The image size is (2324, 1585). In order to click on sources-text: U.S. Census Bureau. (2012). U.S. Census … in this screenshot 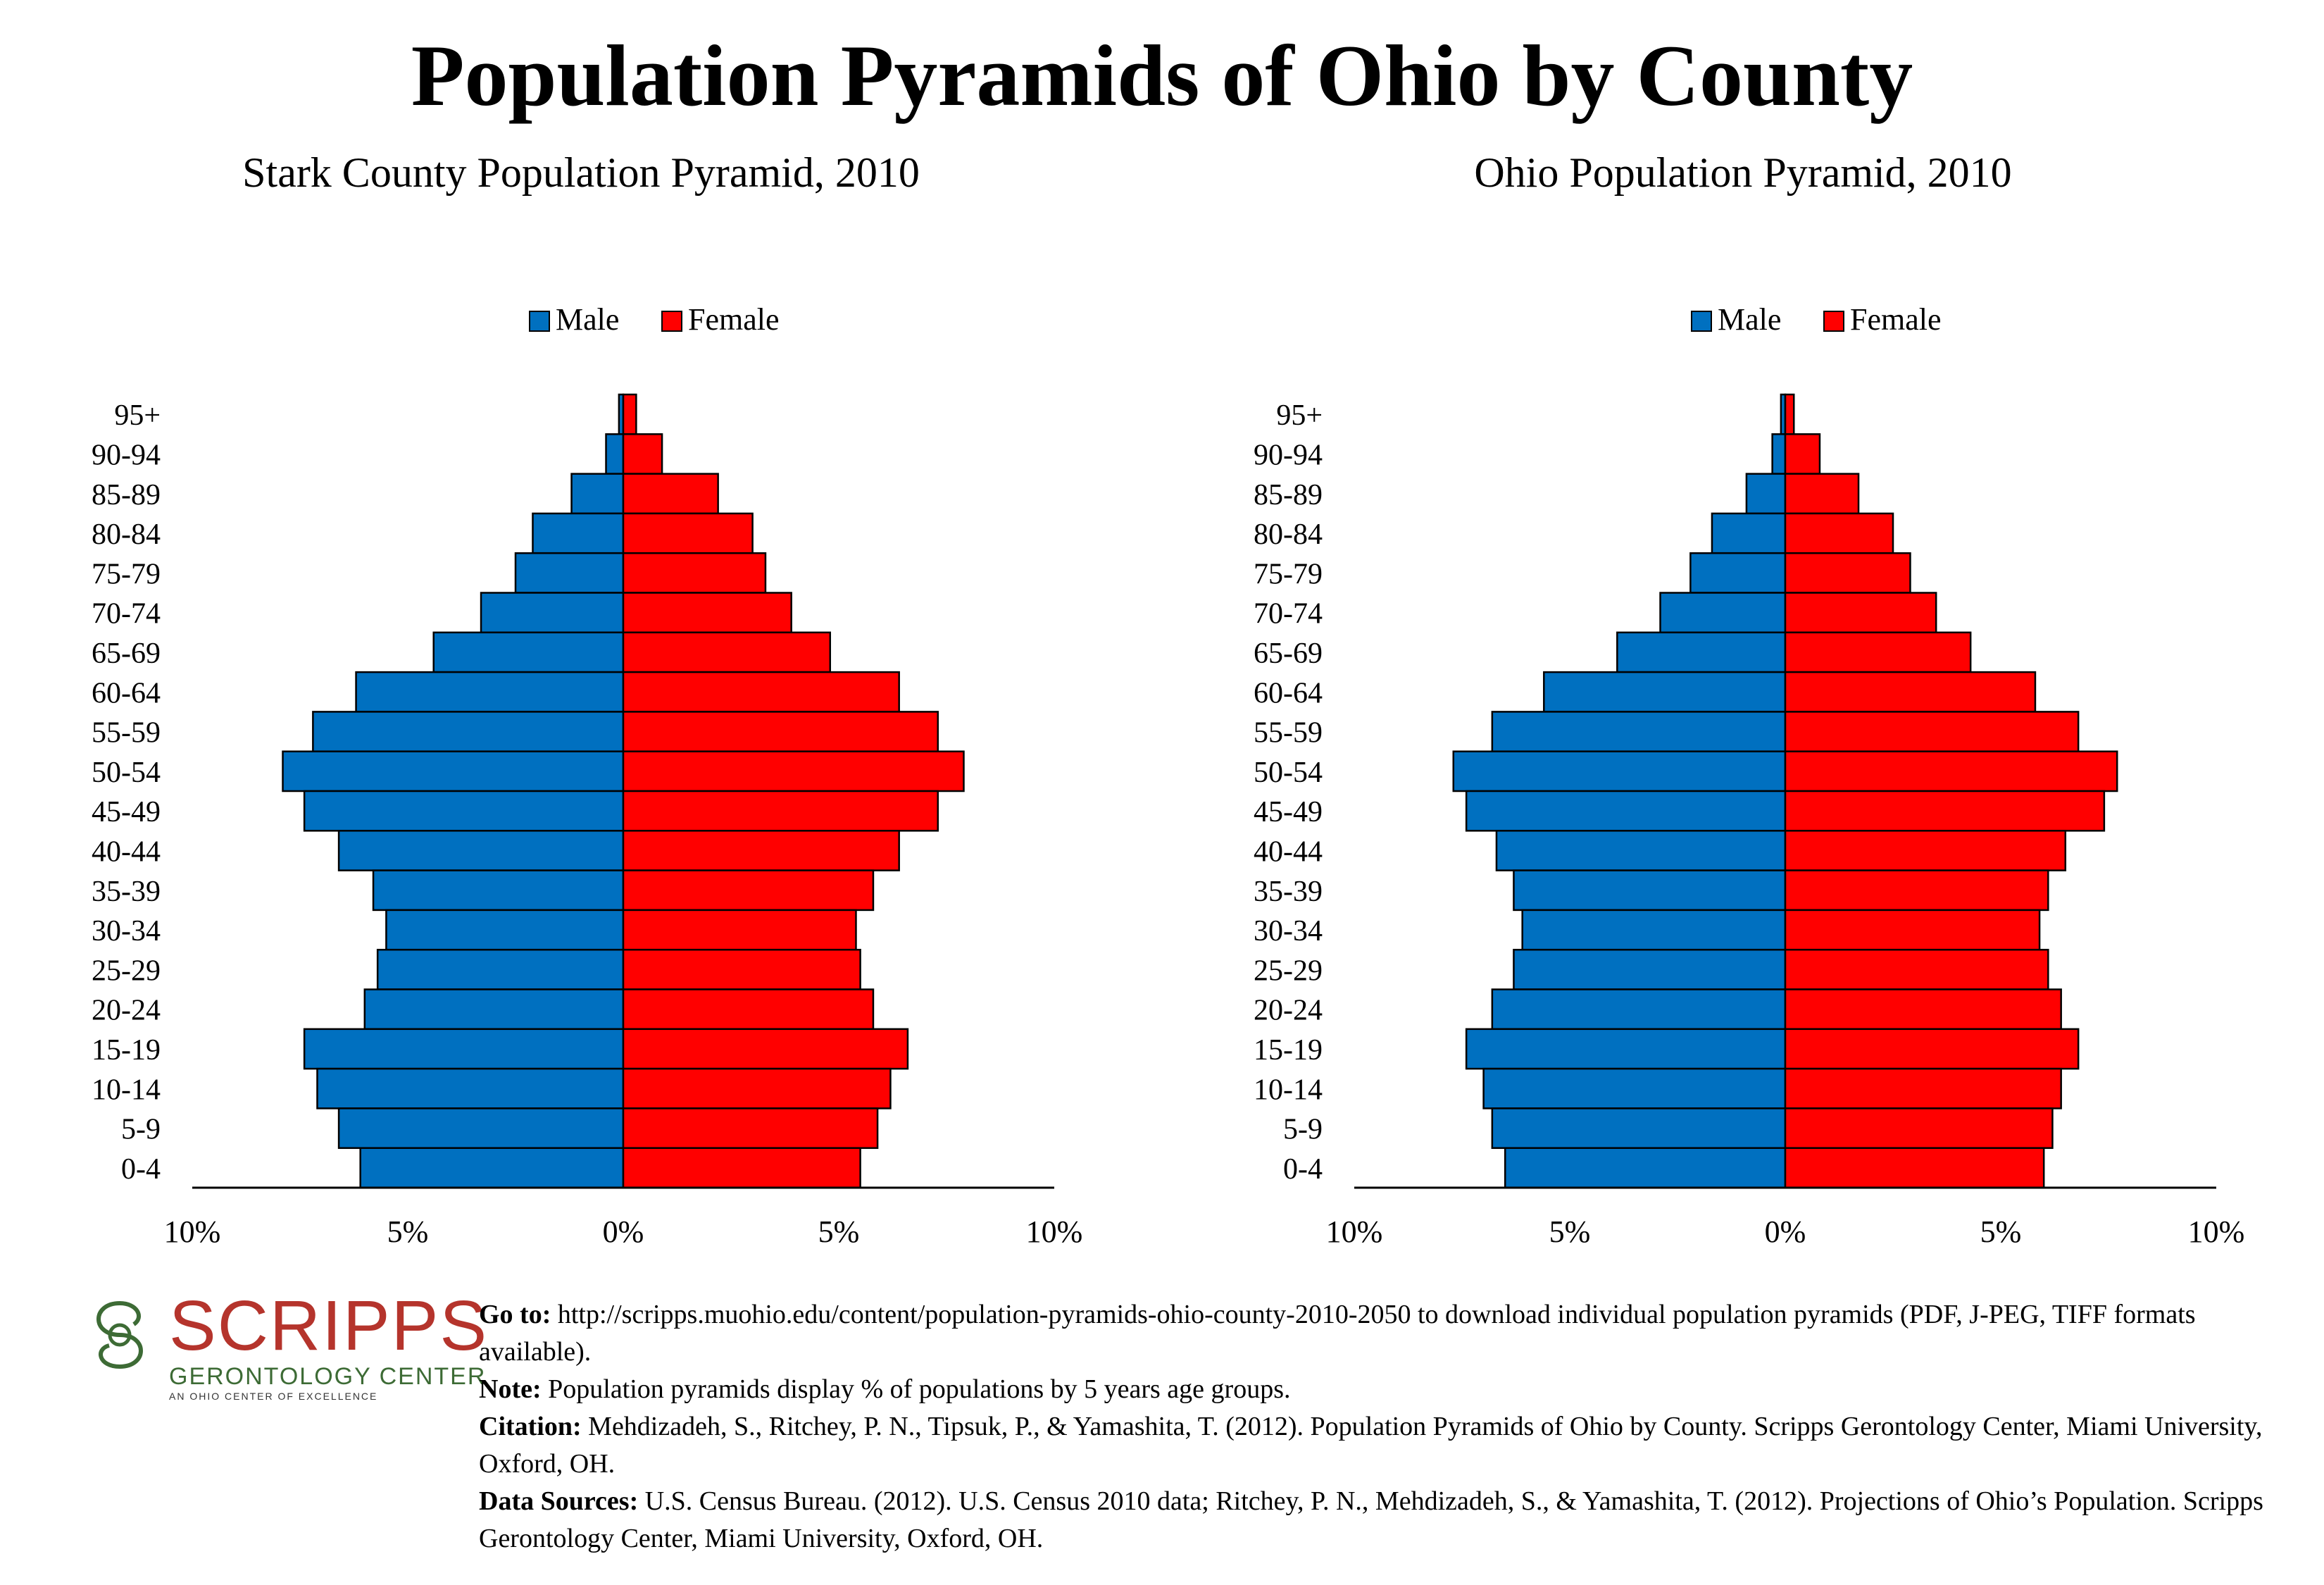, I will do `click(1371, 1519)`.